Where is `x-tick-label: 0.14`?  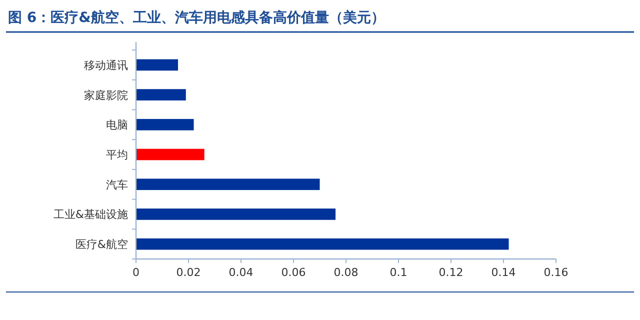 x-tick-label: 0.14 is located at coordinates (503, 272).